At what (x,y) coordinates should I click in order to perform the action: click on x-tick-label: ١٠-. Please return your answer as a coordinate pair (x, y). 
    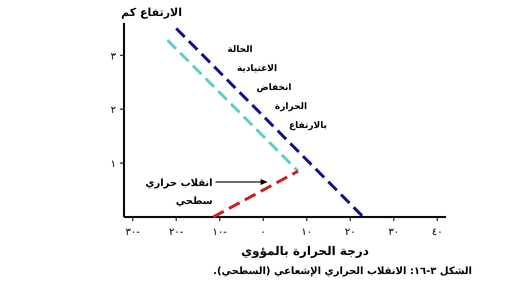
    Looking at the image, I should click on (220, 232).